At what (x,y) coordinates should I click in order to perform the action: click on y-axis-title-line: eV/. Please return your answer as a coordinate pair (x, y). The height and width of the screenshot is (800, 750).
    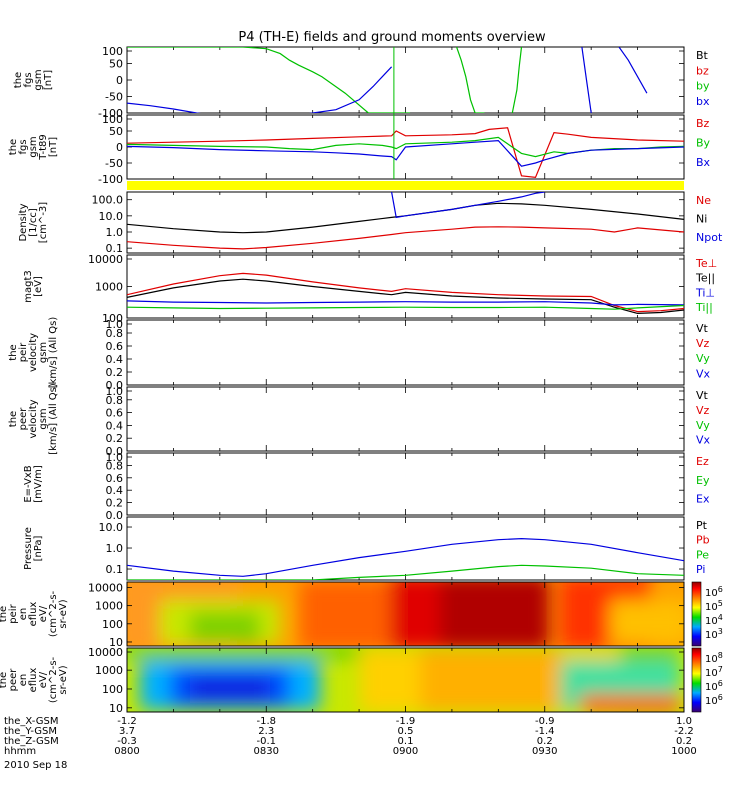
    Looking at the image, I should click on (43, 613).